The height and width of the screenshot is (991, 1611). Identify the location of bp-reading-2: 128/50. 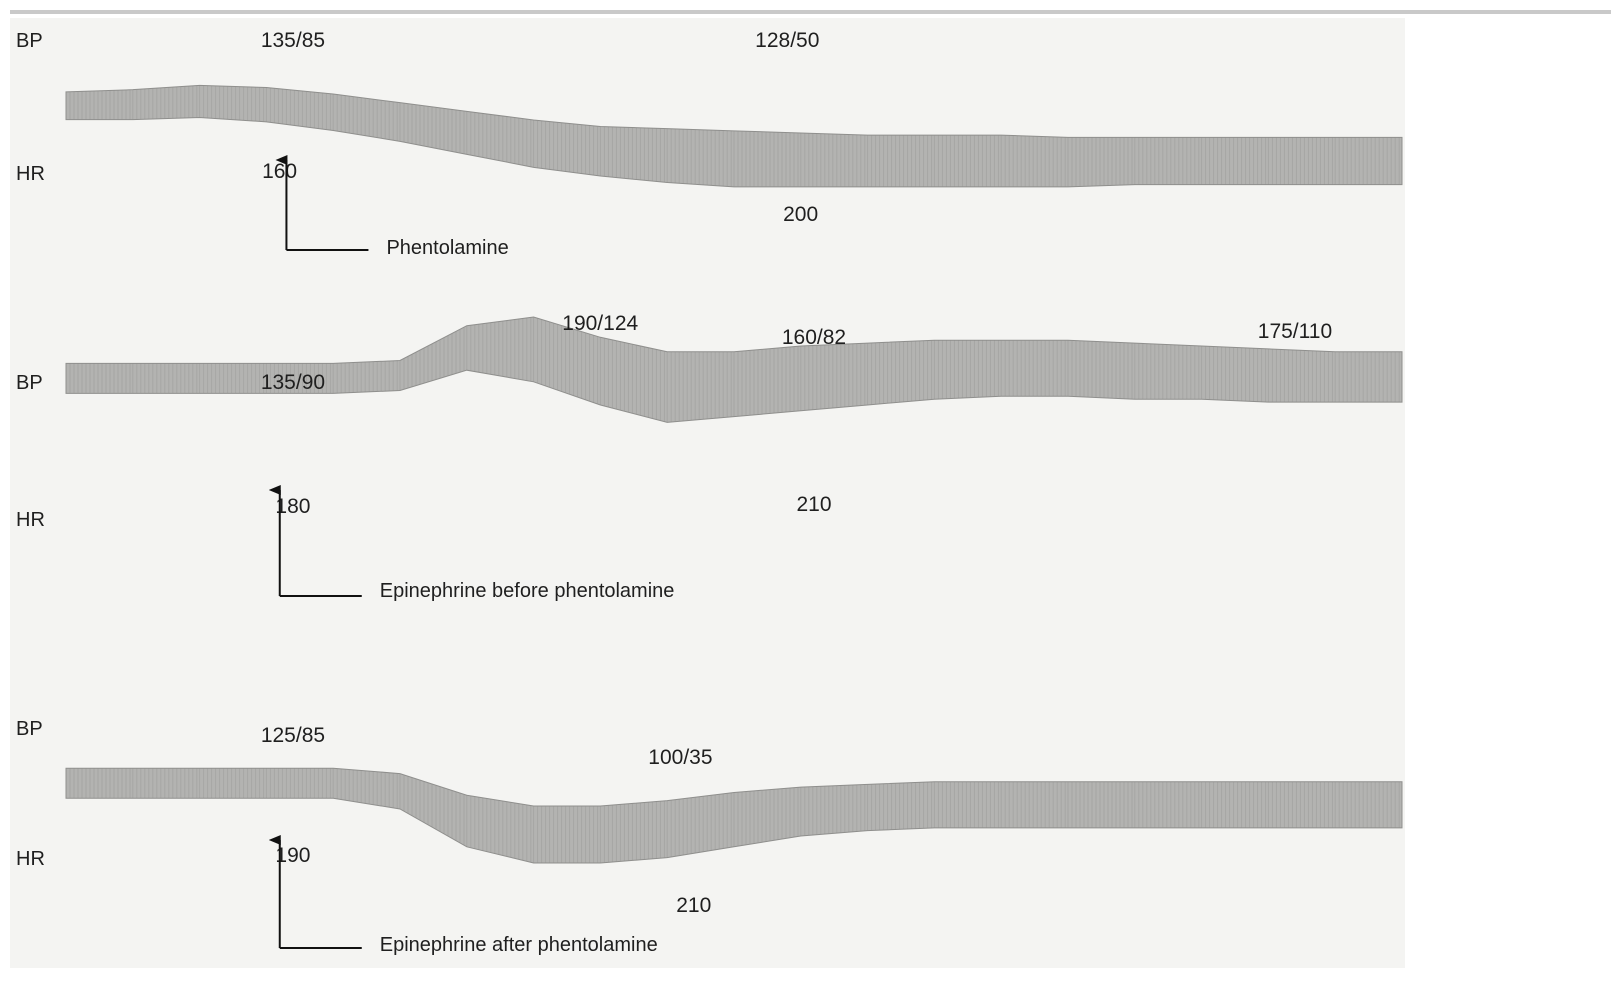
(787, 40).